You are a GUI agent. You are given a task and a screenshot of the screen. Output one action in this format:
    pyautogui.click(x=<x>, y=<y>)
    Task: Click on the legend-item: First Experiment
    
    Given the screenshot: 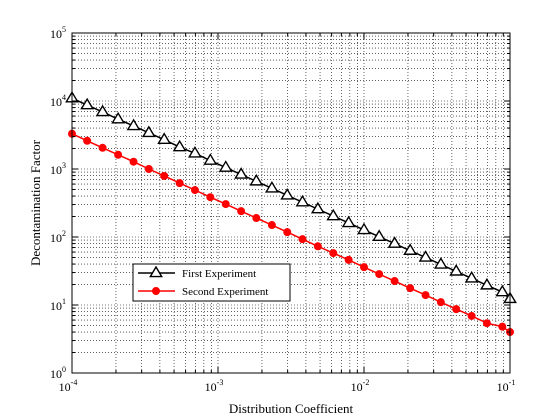 What is the action you would take?
    pyautogui.click(x=197, y=272)
    